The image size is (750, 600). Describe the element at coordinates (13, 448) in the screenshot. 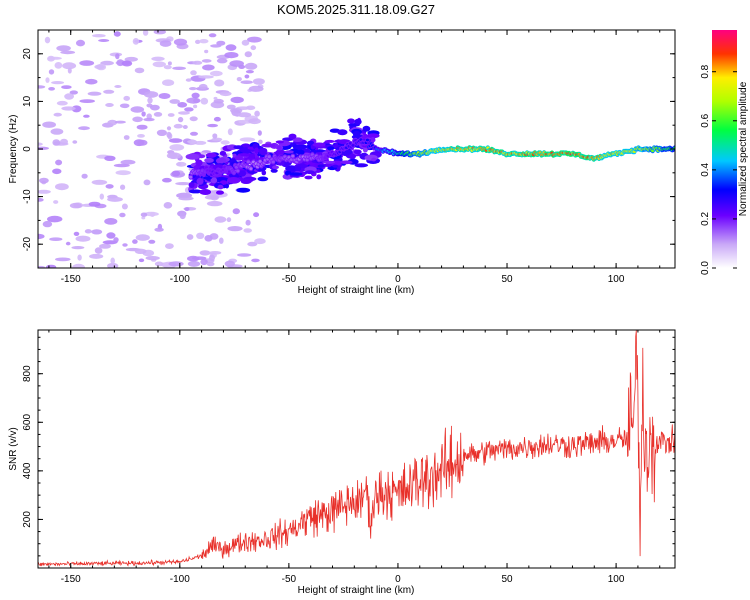

I see `snr-ylabel: SNR (v/v)` at that location.